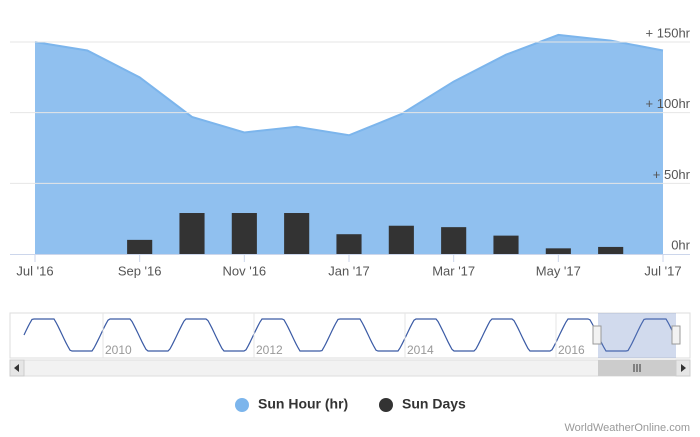 The width and height of the screenshot is (700, 437). What do you see at coordinates (668, 103) in the screenshot?
I see `y-tick-label: + 100hr` at bounding box center [668, 103].